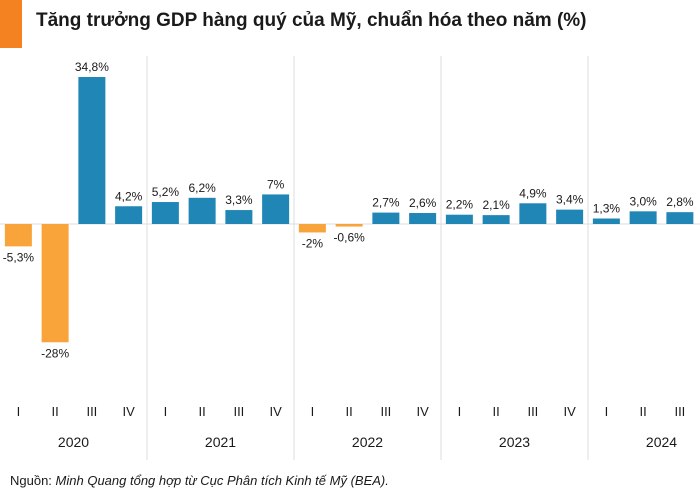 Image resolution: width=700 pixels, height=498 pixels. What do you see at coordinates (349, 225) in the screenshot?
I see `bar-2022-II` at bounding box center [349, 225].